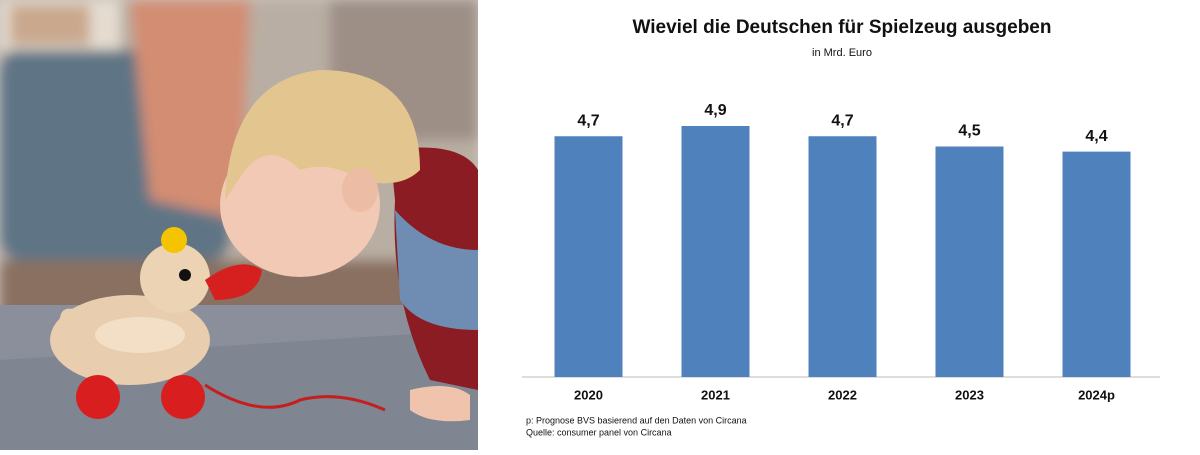 This screenshot has width=1200, height=455. I want to click on footnote: Quelle: consumer panel von Circana, so click(599, 432).